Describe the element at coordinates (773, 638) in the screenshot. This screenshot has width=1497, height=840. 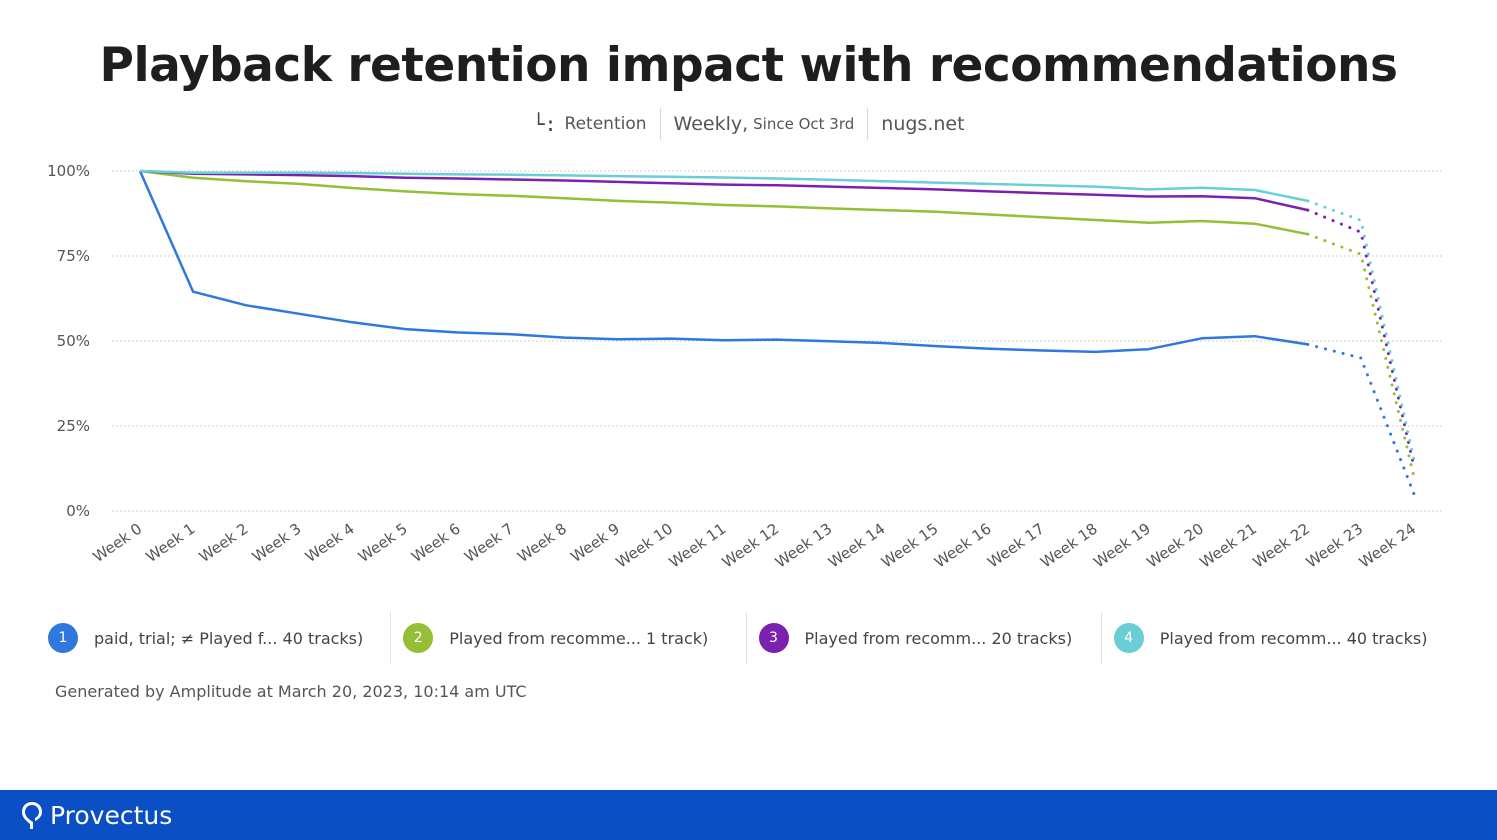
I see `legend-badge: 3` at that location.